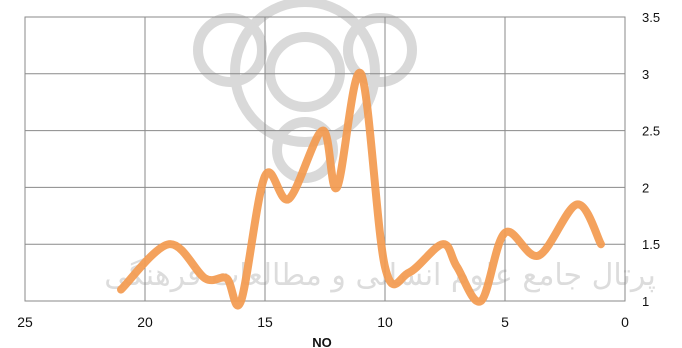 This screenshot has height=348, width=682. What do you see at coordinates (651, 244) in the screenshot?
I see `y-tick-label: 1.5` at bounding box center [651, 244].